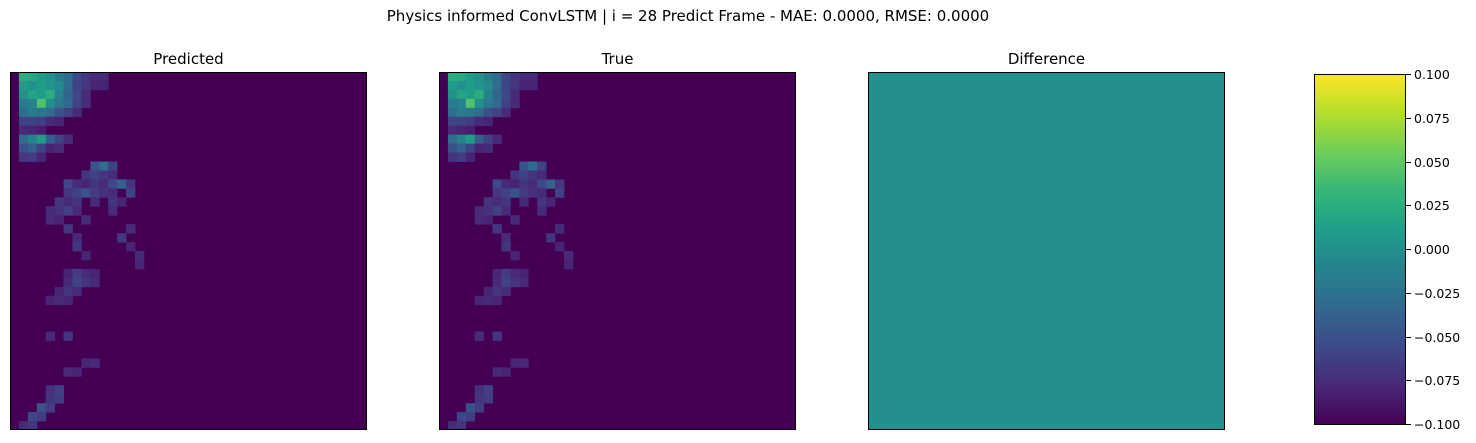  I want to click on colorbar-tick-label: 0.000, so click(1432, 249).